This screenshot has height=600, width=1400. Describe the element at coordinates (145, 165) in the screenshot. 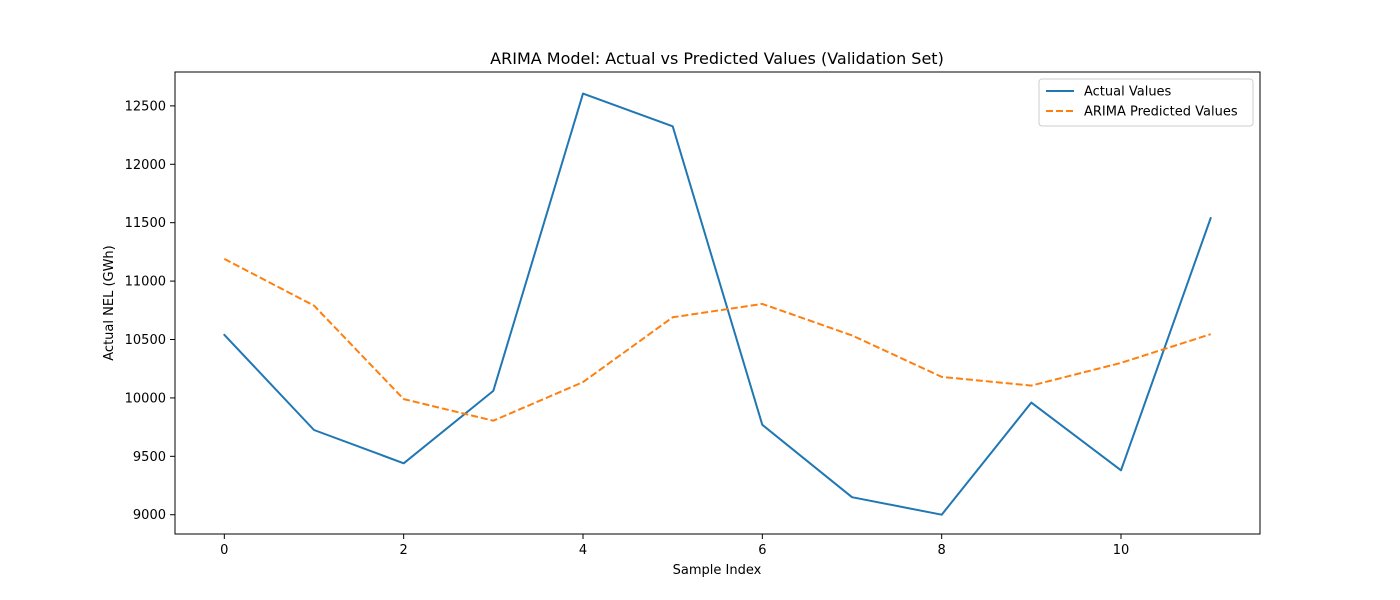

I see `y-tick-label: 12000` at that location.